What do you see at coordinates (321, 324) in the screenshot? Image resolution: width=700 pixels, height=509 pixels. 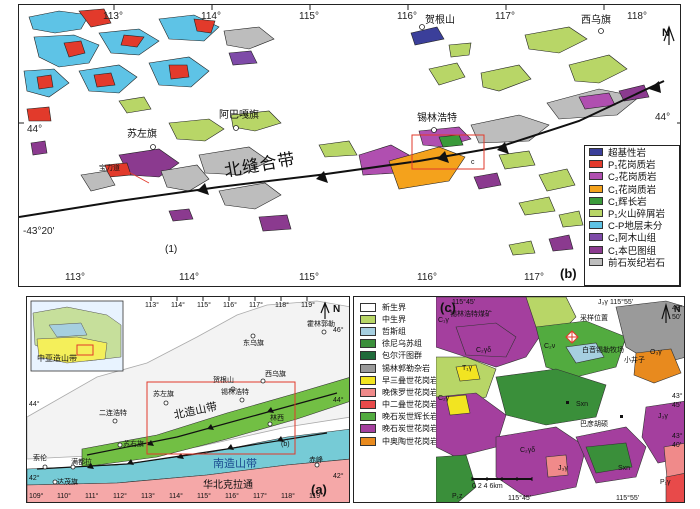 I see `a-place-huolinguole: 霍林郭勒` at bounding box center [321, 324].